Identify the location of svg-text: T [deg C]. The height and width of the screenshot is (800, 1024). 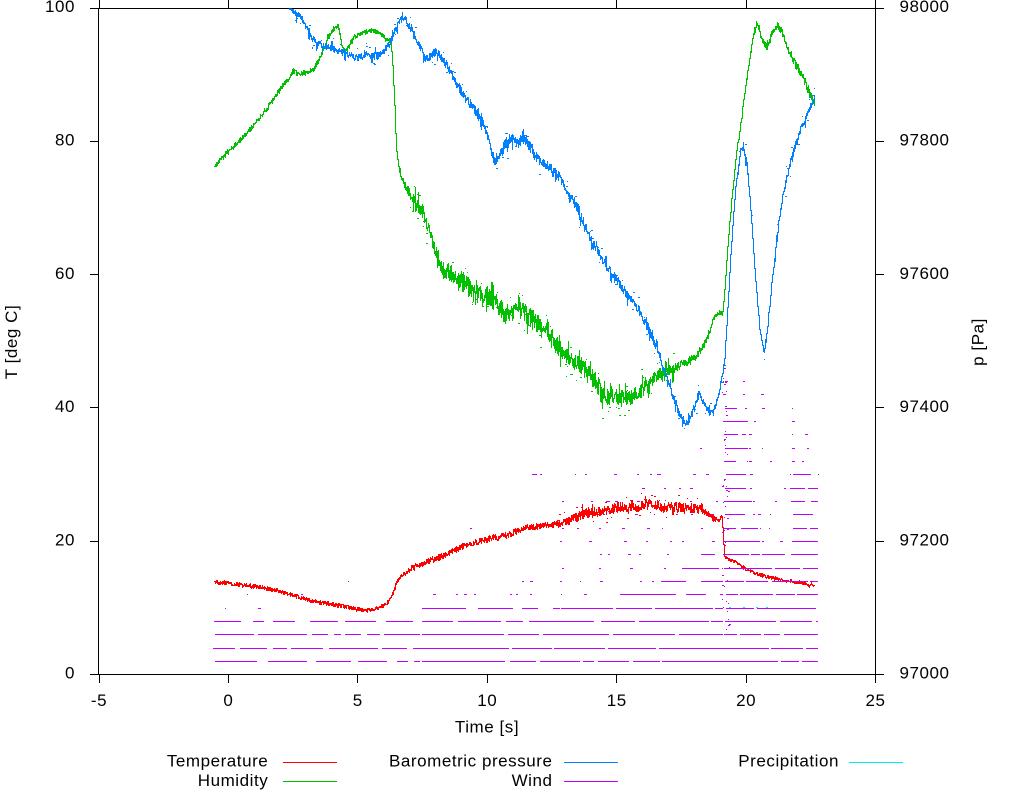
(11, 342).